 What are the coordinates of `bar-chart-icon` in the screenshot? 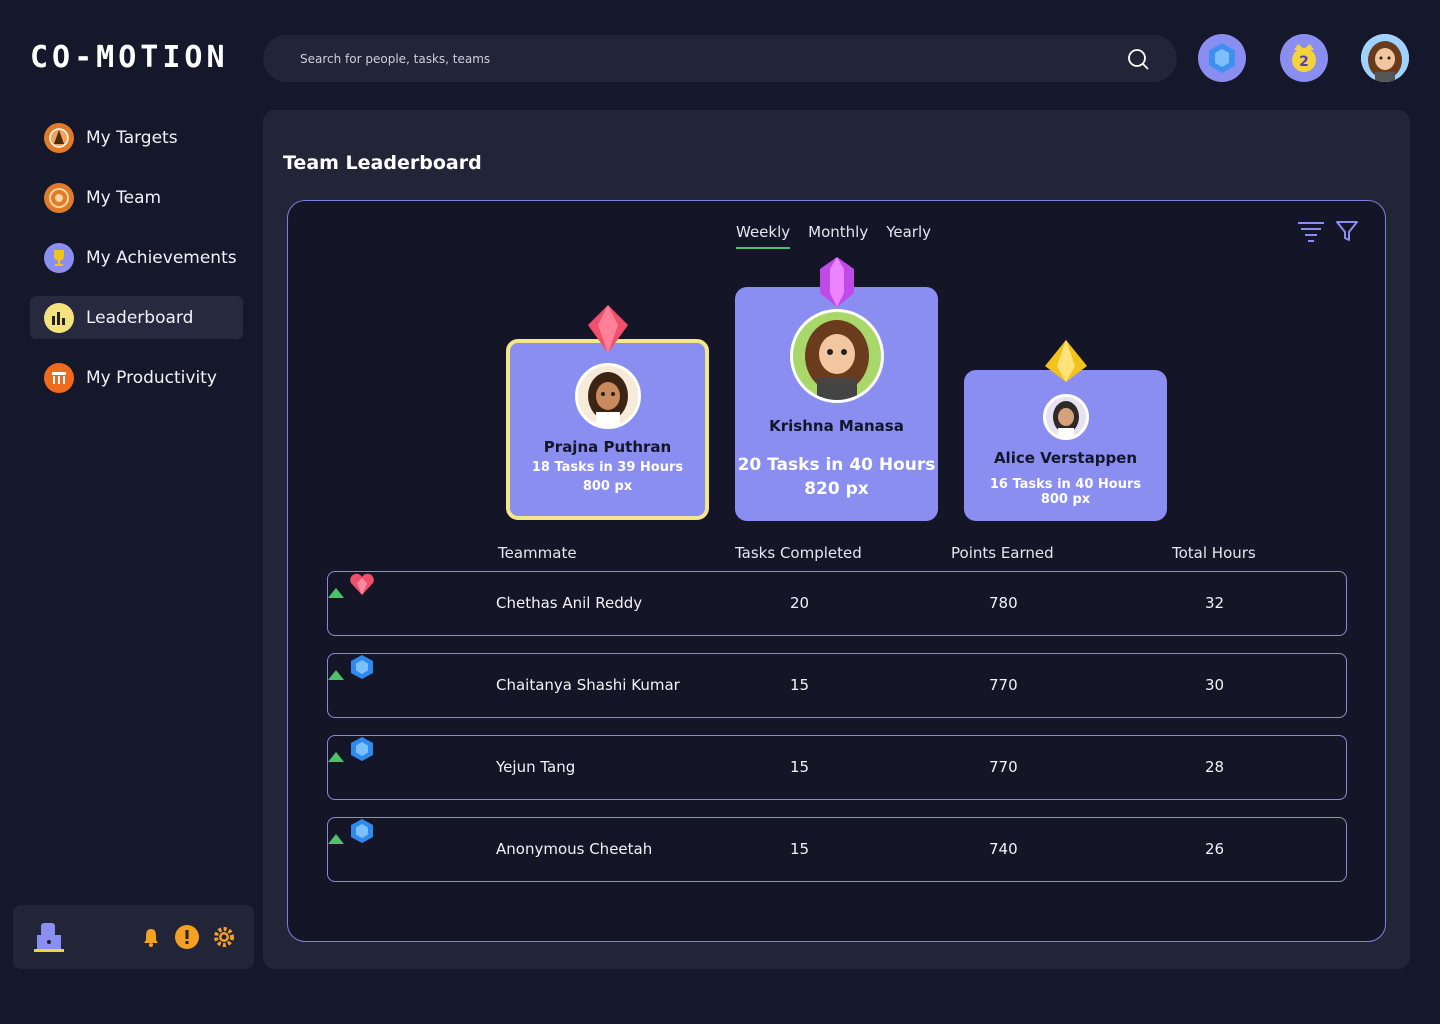 It's located at (59, 317).